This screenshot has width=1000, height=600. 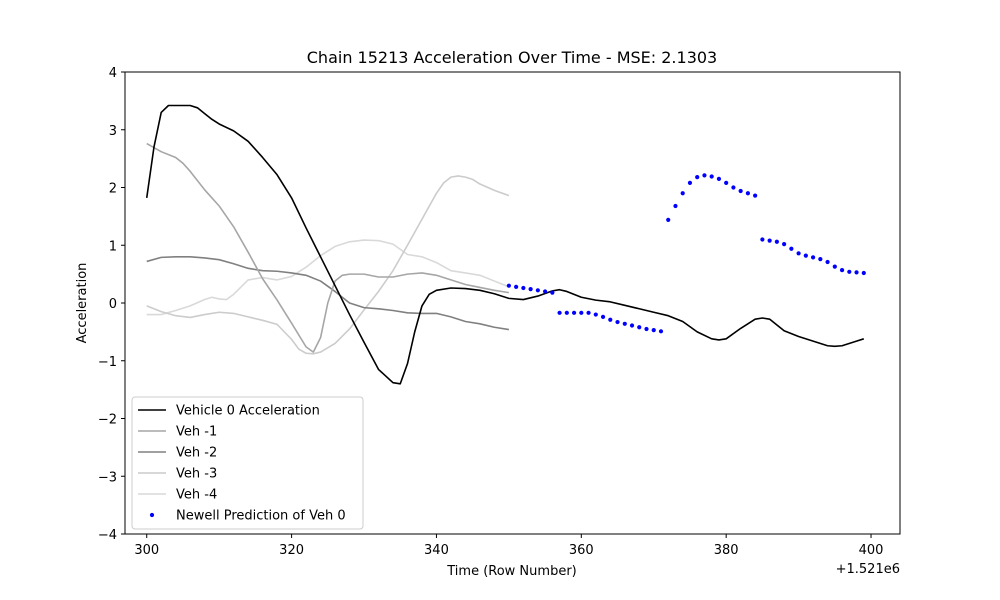 I want to click on x-tick-label: 300, so click(x=146, y=550).